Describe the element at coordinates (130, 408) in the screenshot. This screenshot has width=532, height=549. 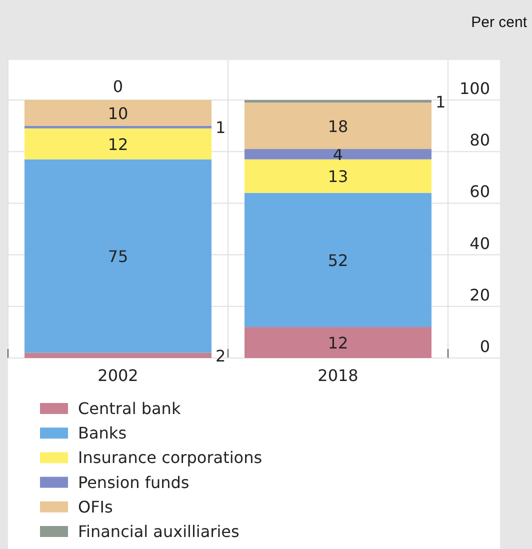
I see `legend-label: Central bank` at that location.